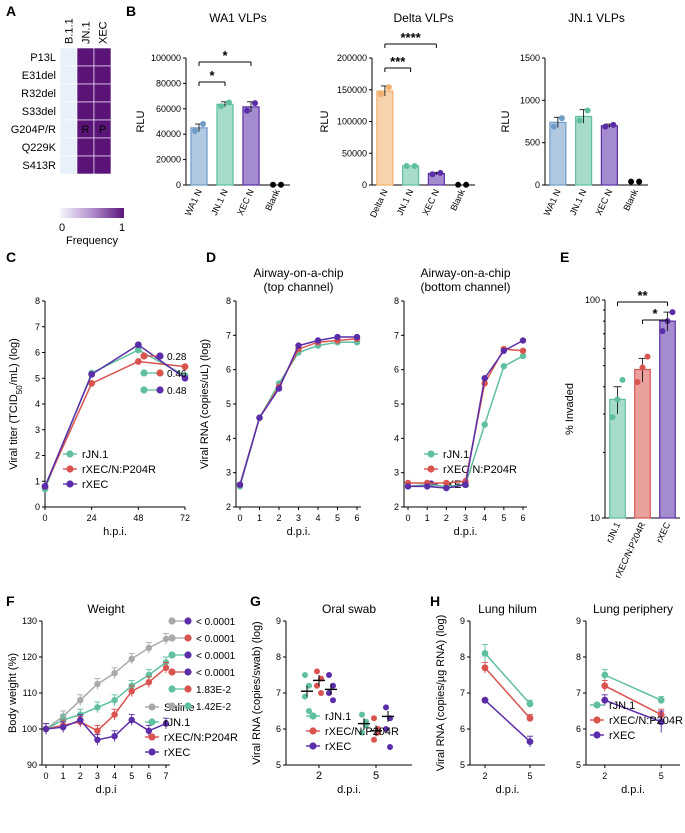  Describe the element at coordinates (131, 11) in the screenshot. I see `panel-label-b: B` at that location.